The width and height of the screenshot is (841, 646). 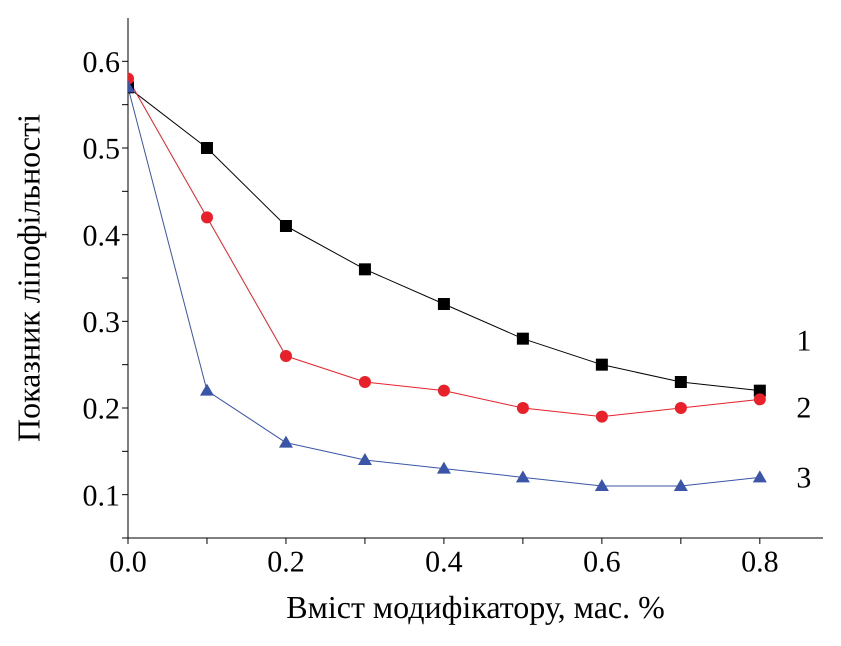 What do you see at coordinates (101, 62) in the screenshot?
I see `y-tick-label: 0.6` at bounding box center [101, 62].